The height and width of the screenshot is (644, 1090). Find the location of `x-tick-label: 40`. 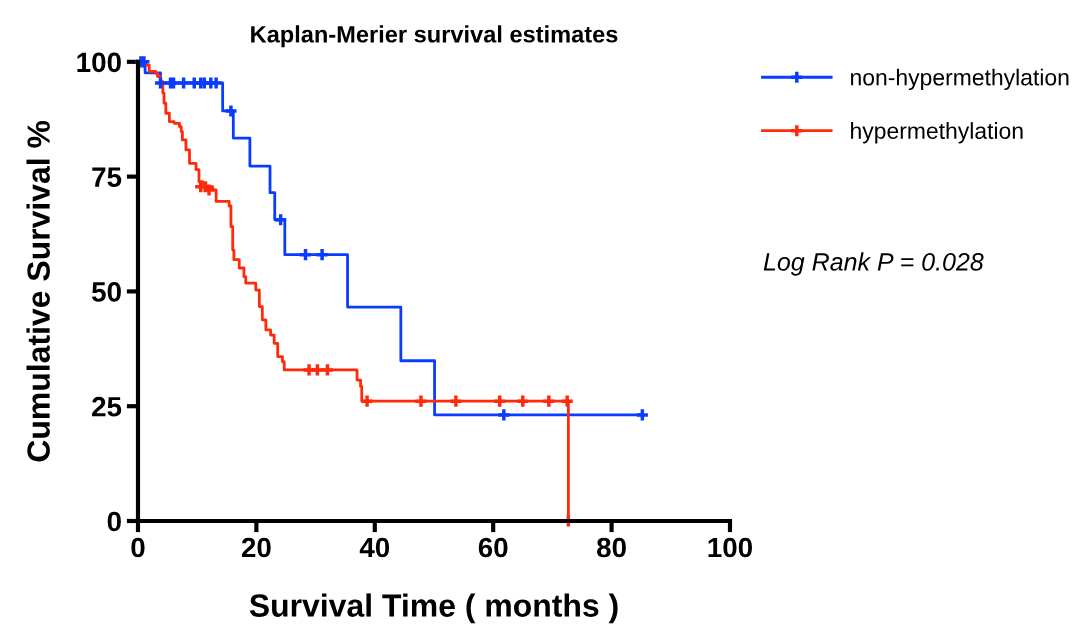

x-tick-label: 40 is located at coordinates (374, 547).